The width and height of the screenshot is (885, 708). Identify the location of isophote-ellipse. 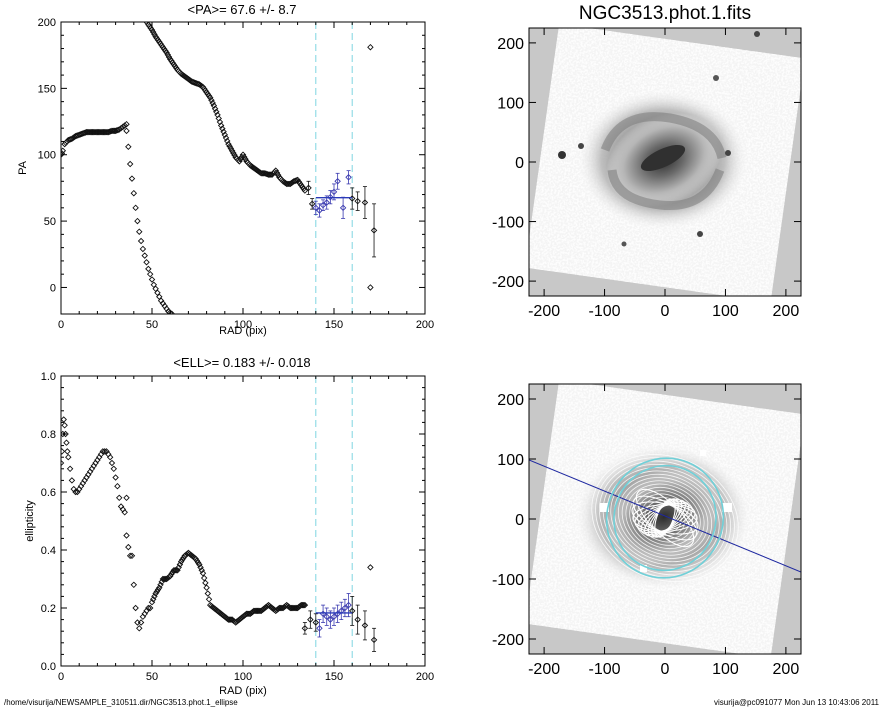
(665, 518).